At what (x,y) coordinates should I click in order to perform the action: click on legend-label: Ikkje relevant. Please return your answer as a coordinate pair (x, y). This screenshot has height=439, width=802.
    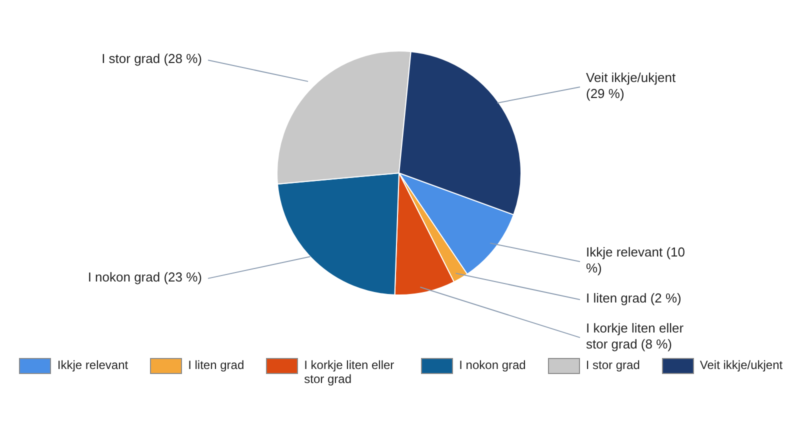
    Looking at the image, I should click on (92, 365).